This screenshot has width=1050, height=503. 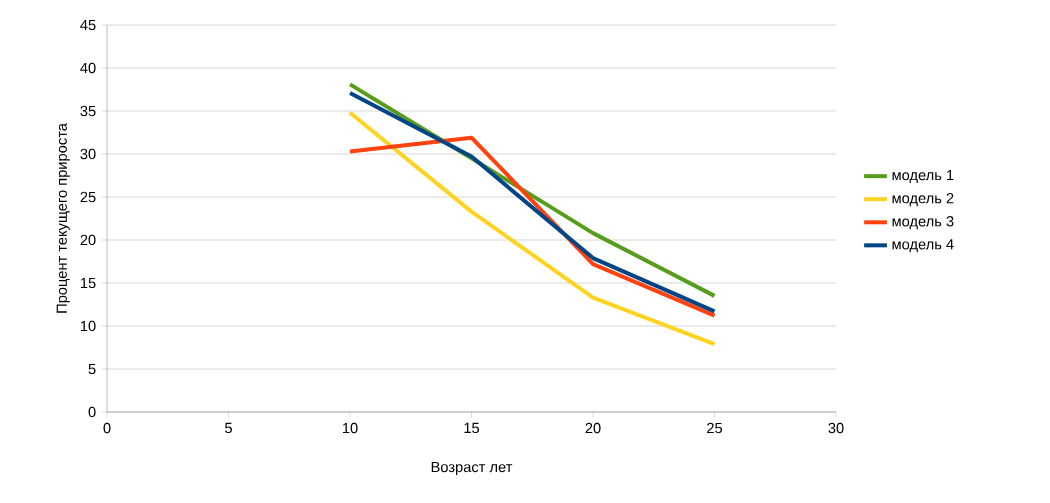 What do you see at coordinates (472, 428) in the screenshot?
I see `x-tick-label: 15` at bounding box center [472, 428].